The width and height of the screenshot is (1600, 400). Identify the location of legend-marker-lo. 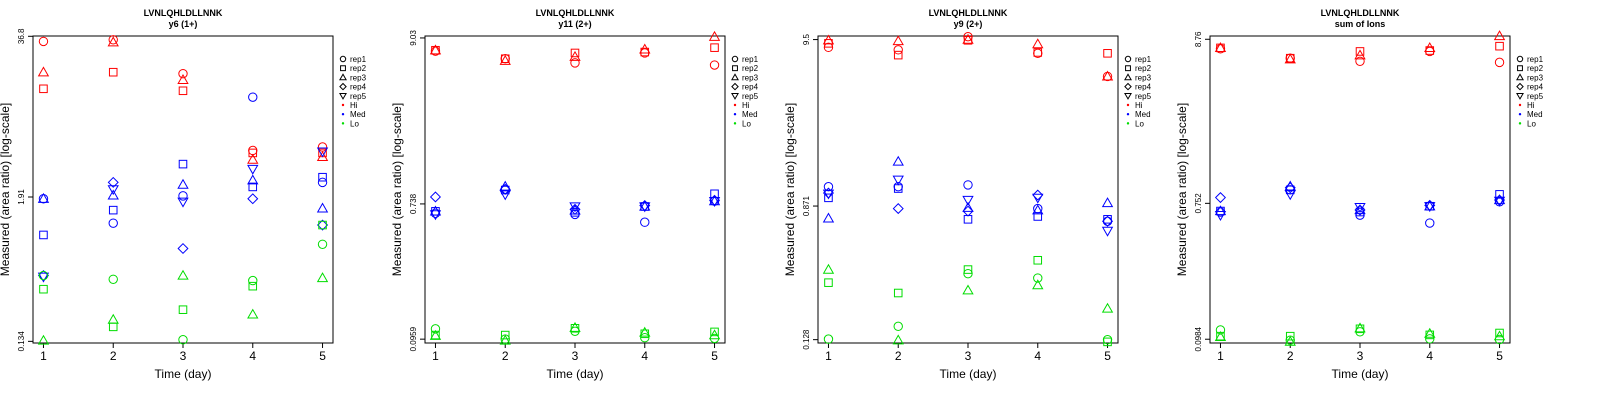
(343, 123).